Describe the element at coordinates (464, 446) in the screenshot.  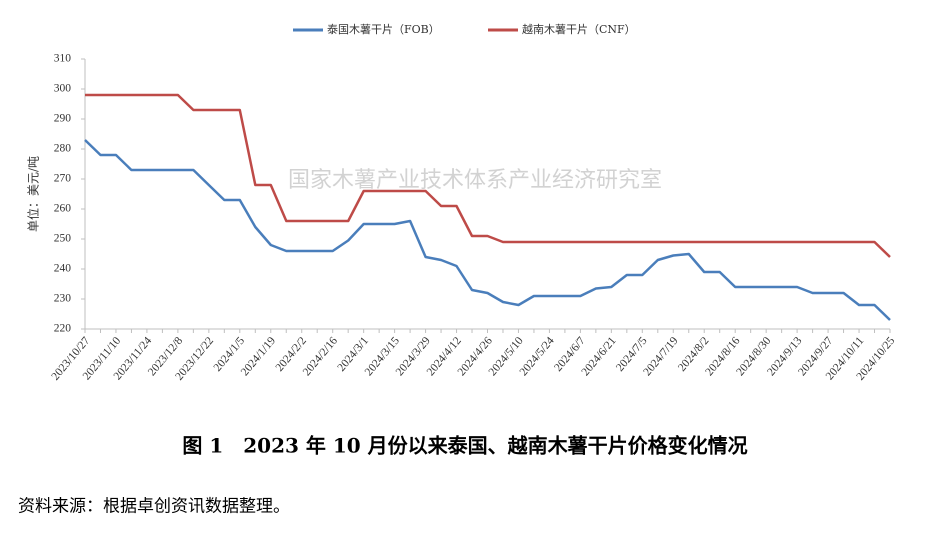
I see `caption: 图 1 2023 年 10 月份以来泰国、越南木薯干片价格变化情况` at that location.